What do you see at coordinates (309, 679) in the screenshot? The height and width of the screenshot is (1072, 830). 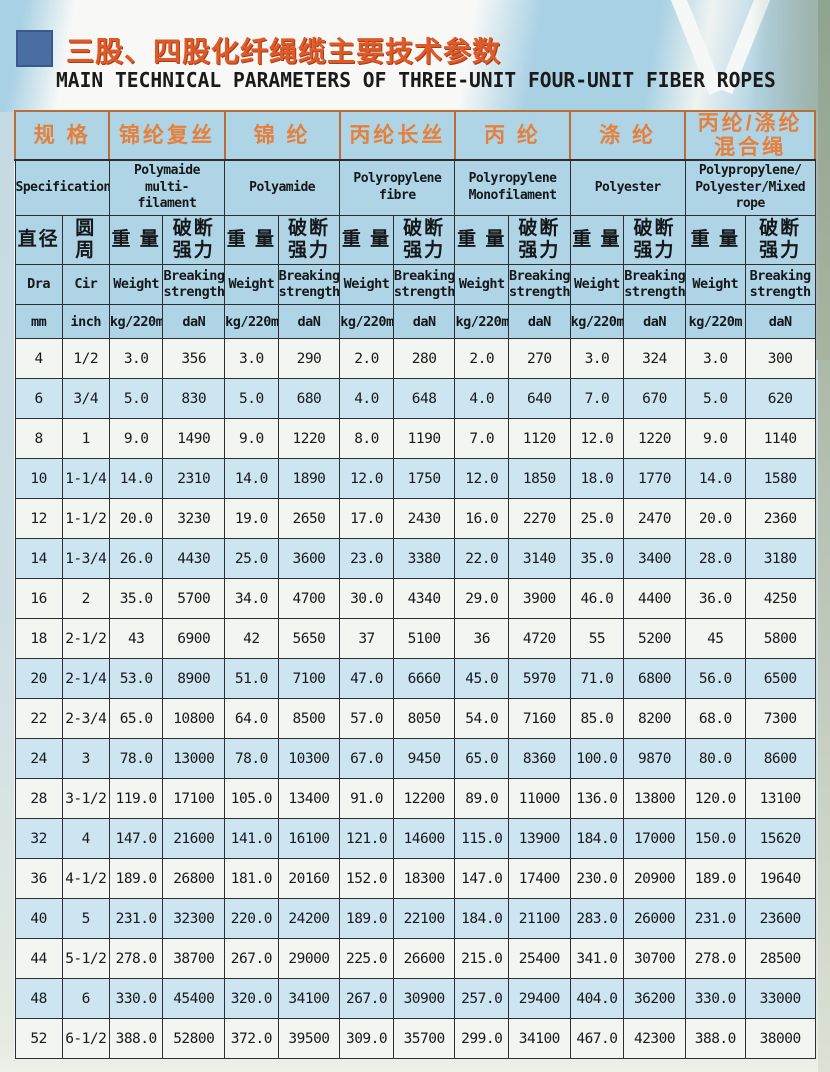 I see `table-cell: 7100` at bounding box center [309, 679].